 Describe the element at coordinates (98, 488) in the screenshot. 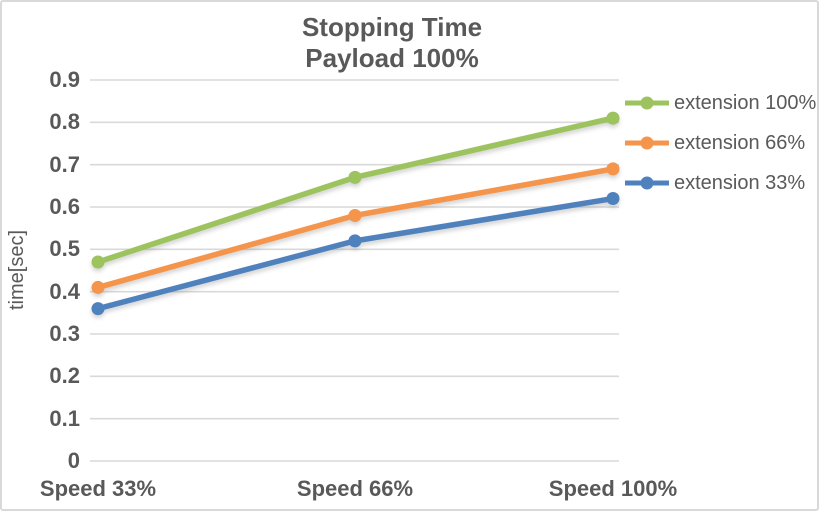

I see `x-axis-label: Speed 33%` at that location.